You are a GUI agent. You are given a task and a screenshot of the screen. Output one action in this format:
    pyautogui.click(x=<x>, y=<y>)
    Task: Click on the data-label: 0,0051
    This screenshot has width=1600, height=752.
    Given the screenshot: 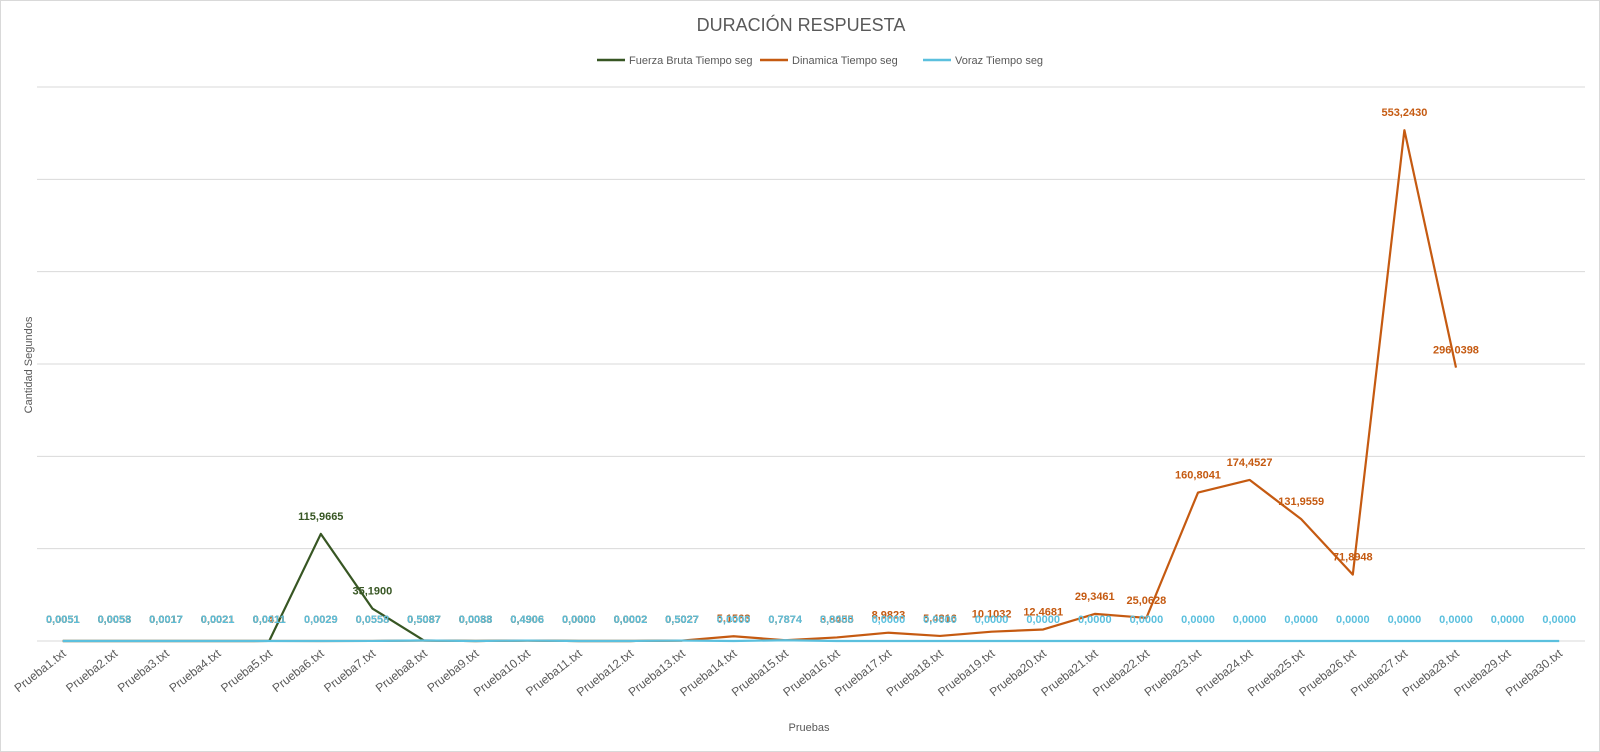 What is the action you would take?
    pyautogui.click(x=63, y=620)
    